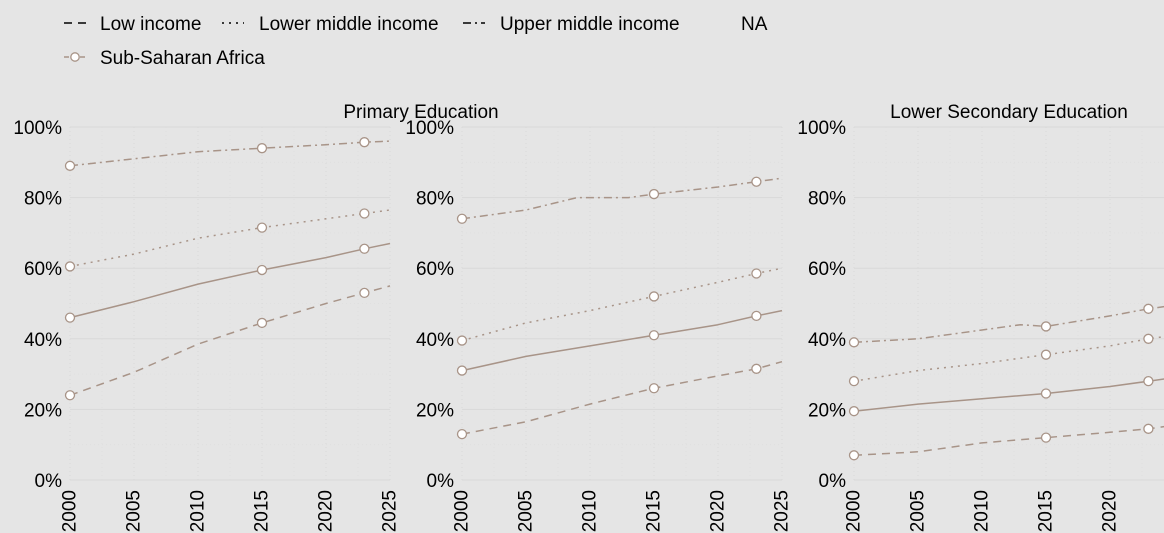  I want to click on legend-item-na: NA, so click(754, 24).